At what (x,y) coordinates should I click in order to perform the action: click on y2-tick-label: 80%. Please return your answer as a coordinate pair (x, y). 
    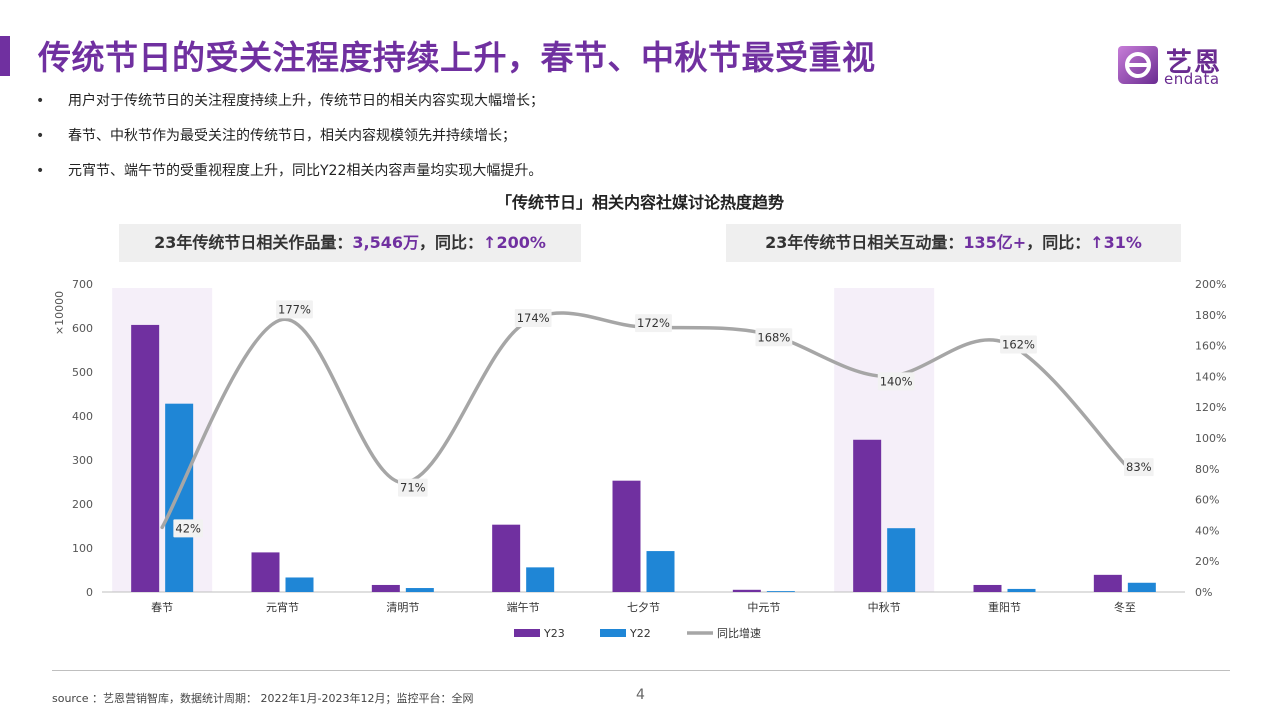
    Looking at the image, I should click on (1207, 469).